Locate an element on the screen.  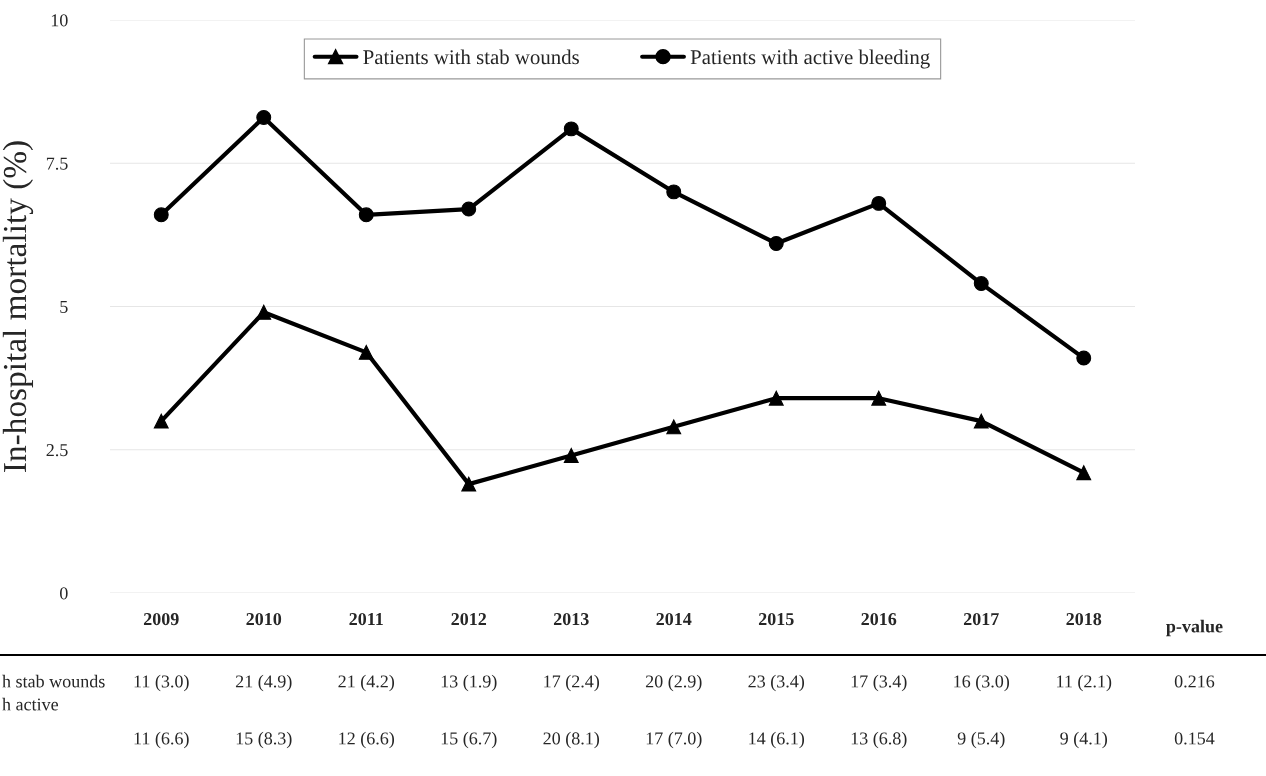
data-label: 11 (3.0) is located at coordinates (161, 683).